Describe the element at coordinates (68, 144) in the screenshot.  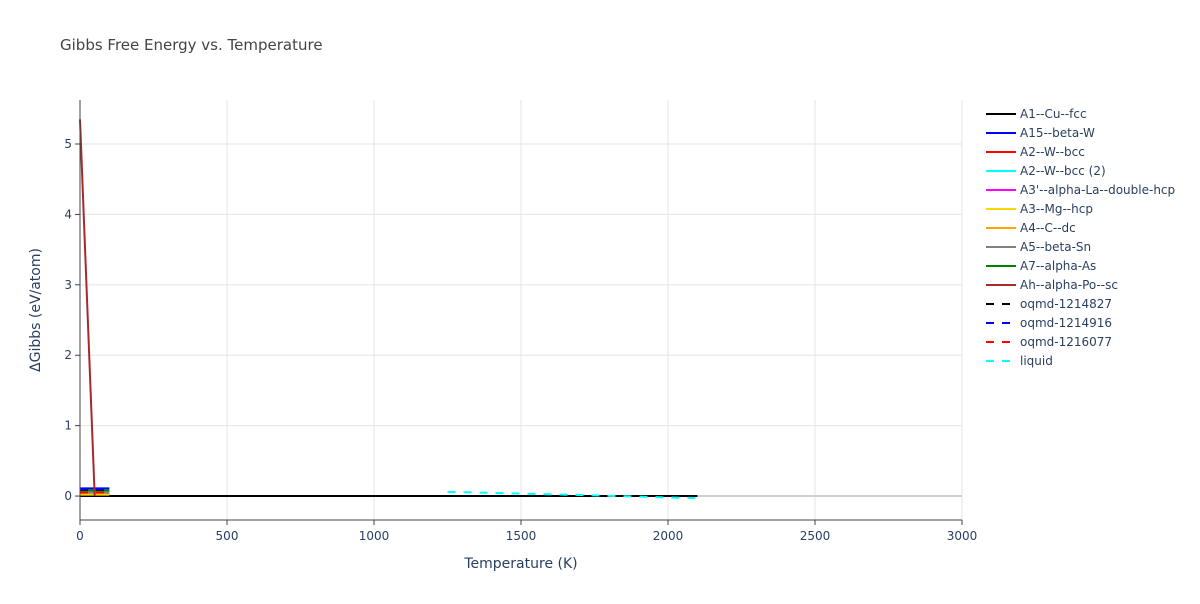
I see `y-tick-label: 5` at that location.